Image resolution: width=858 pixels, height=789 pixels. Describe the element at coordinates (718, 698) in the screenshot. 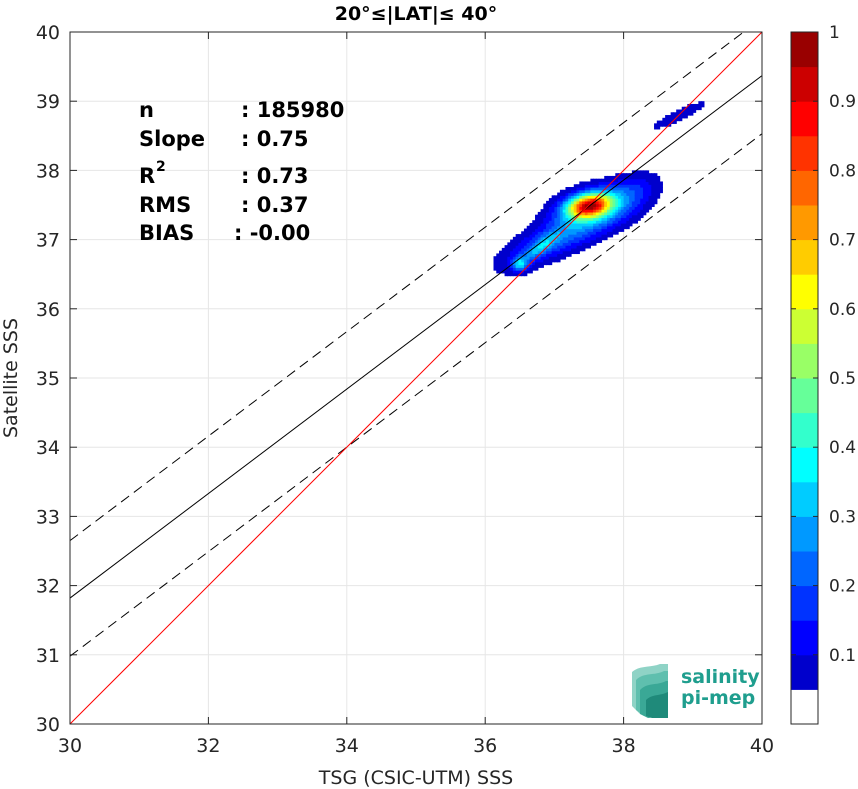

I see `logo-text-pimep: pi-mep` at that location.